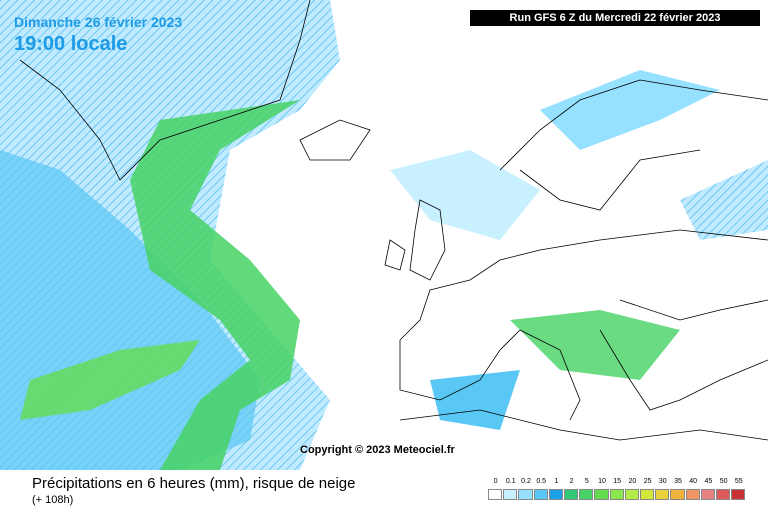 The height and width of the screenshot is (512, 768). I want to click on legend-label: 40, so click(693, 481).